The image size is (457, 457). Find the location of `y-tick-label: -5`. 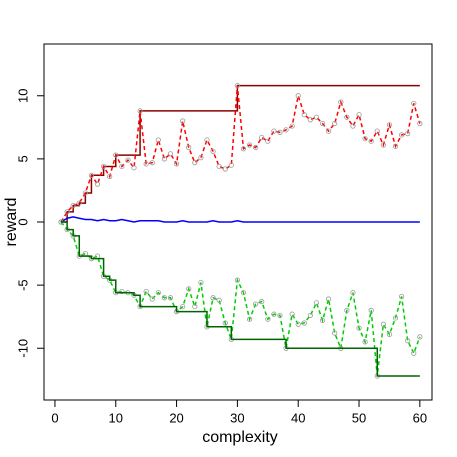

y-tick-label: -5 is located at coordinates (22, 285).